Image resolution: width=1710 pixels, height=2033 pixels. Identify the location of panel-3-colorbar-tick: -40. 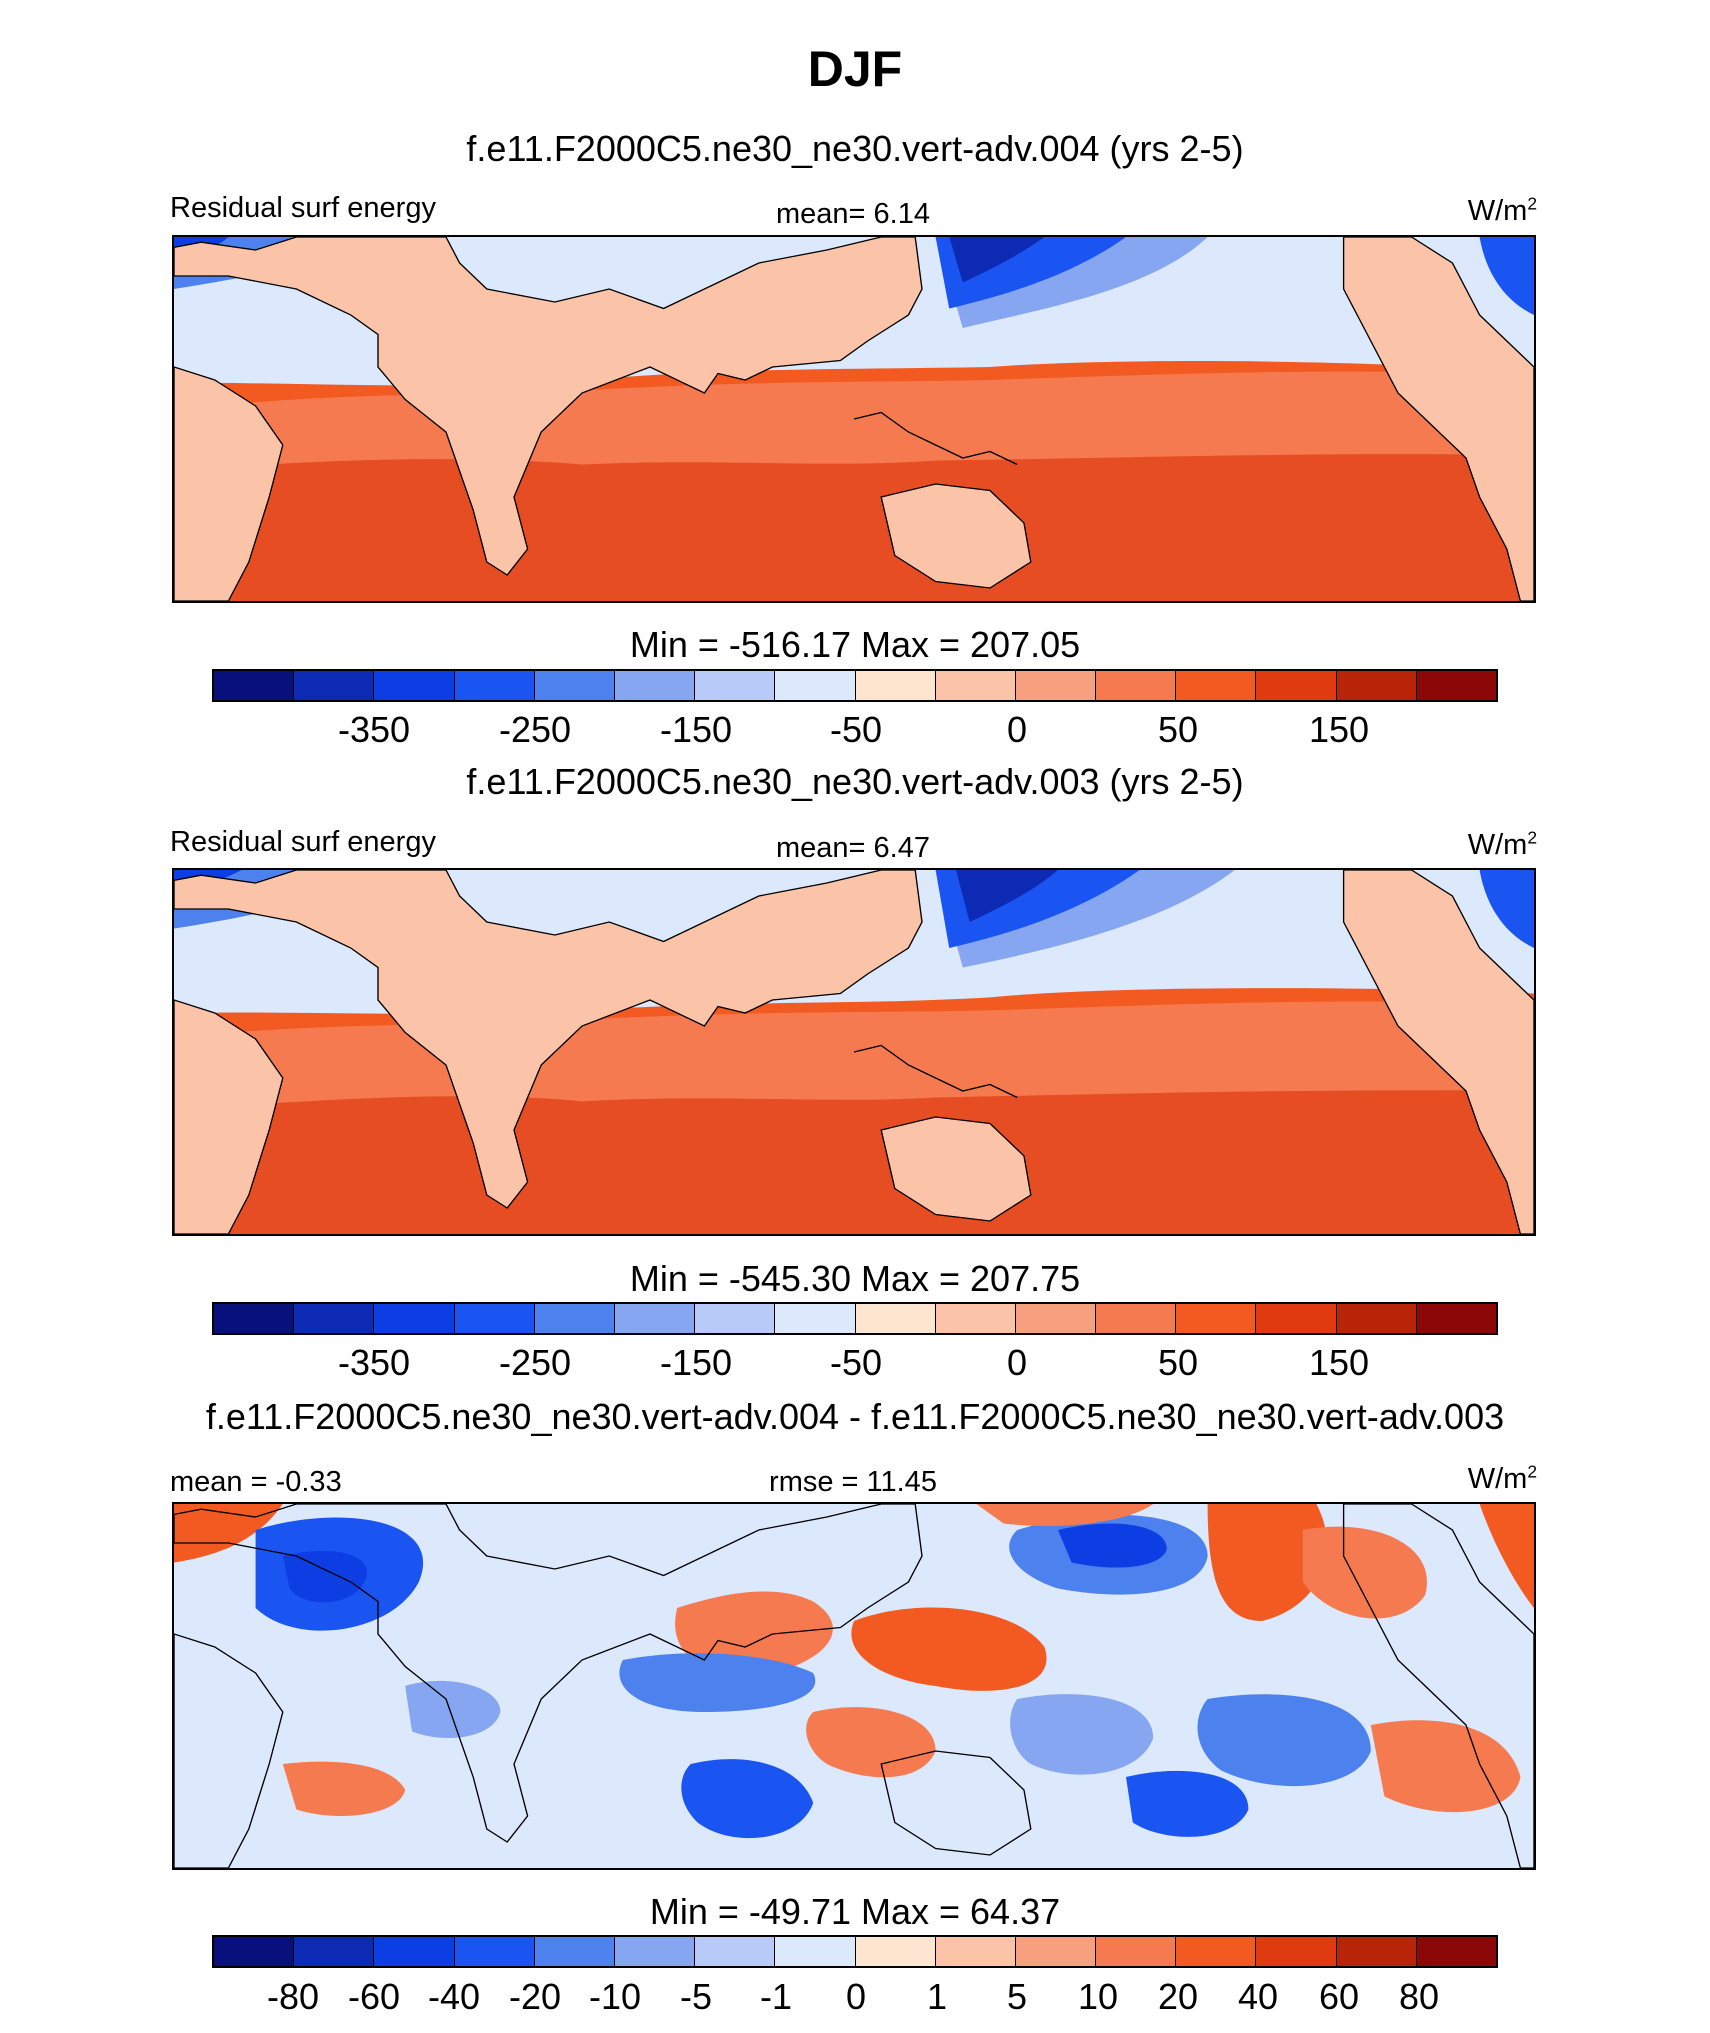
(454, 1996).